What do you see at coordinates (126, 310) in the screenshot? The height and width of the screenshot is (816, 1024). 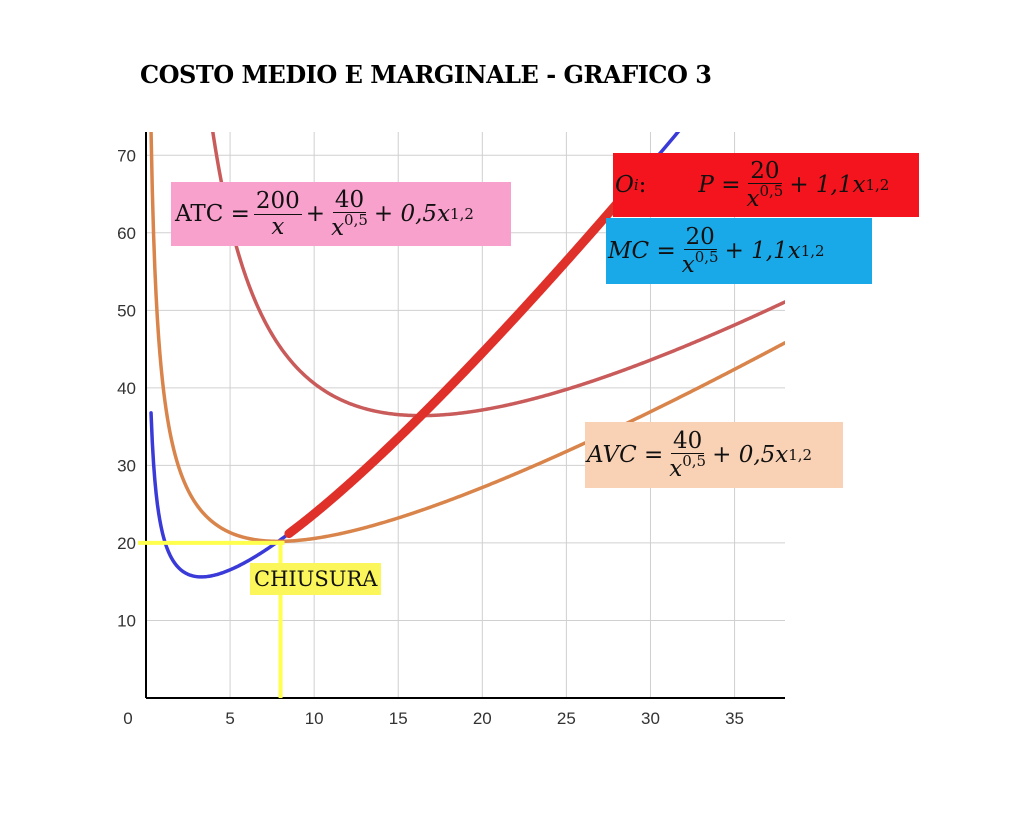 I see `y-tick-label-50: 50` at bounding box center [126, 310].